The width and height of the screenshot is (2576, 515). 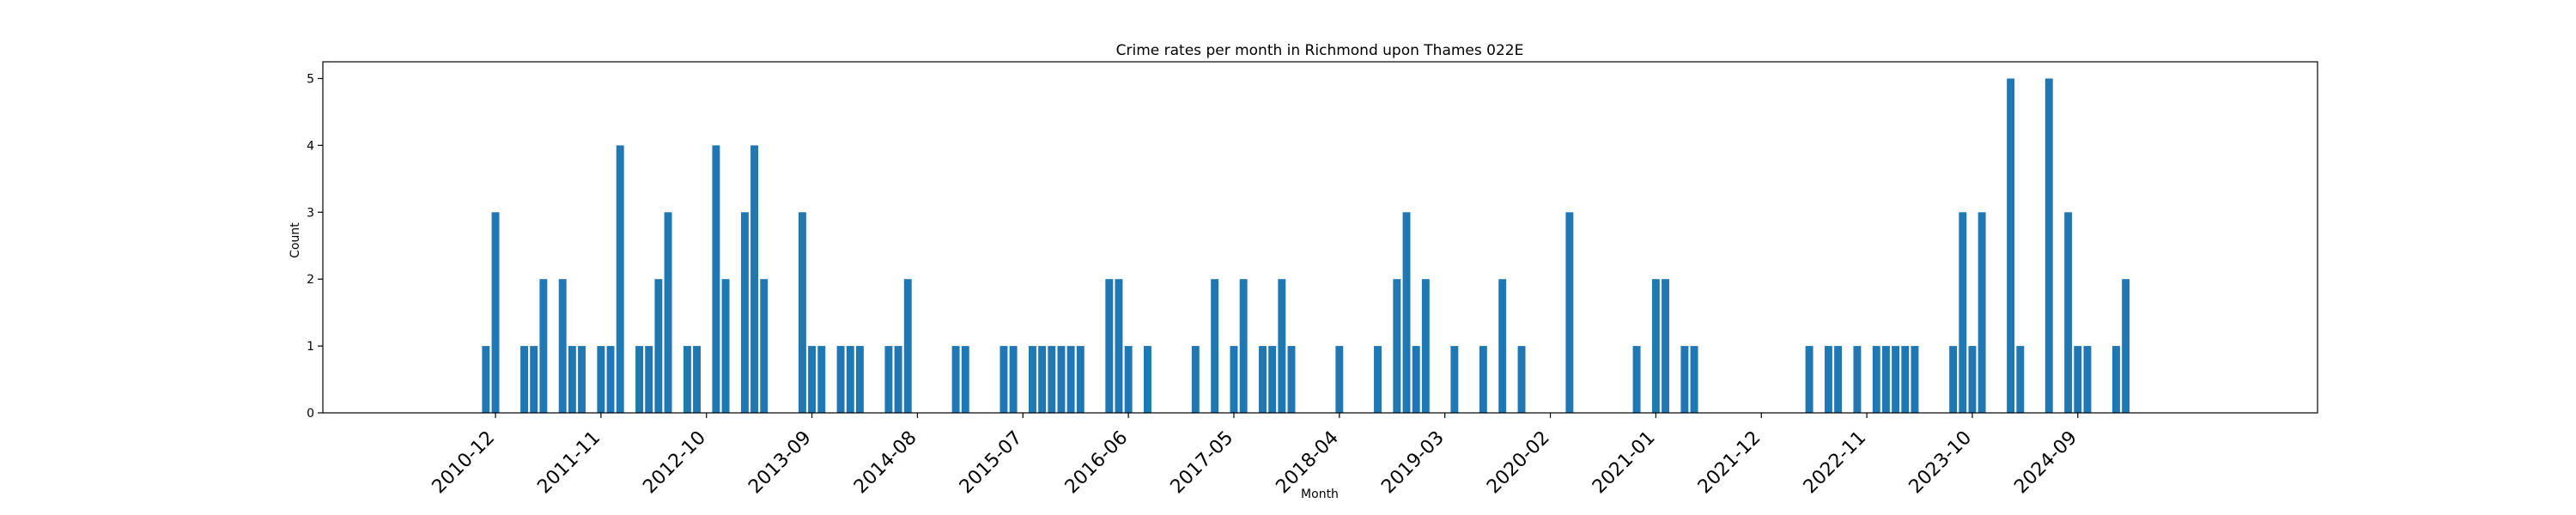 I want to click on x-tick-label: 2013-09, so click(x=780, y=463).